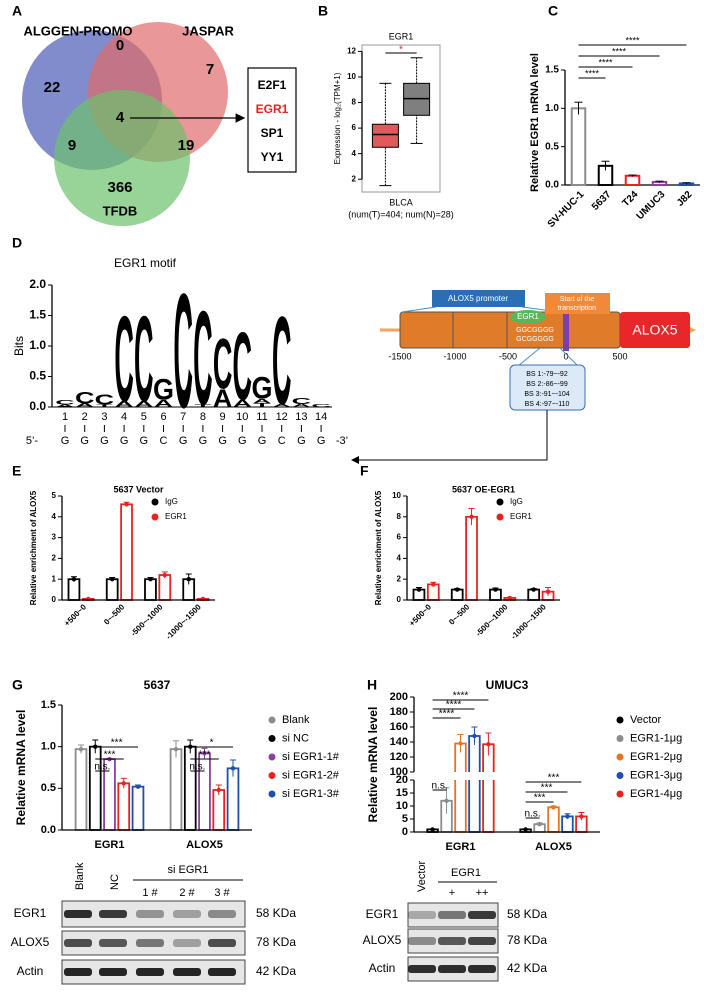 Image resolution: width=704 pixels, height=999 pixels. I want to click on region-count: 19, so click(186, 145).